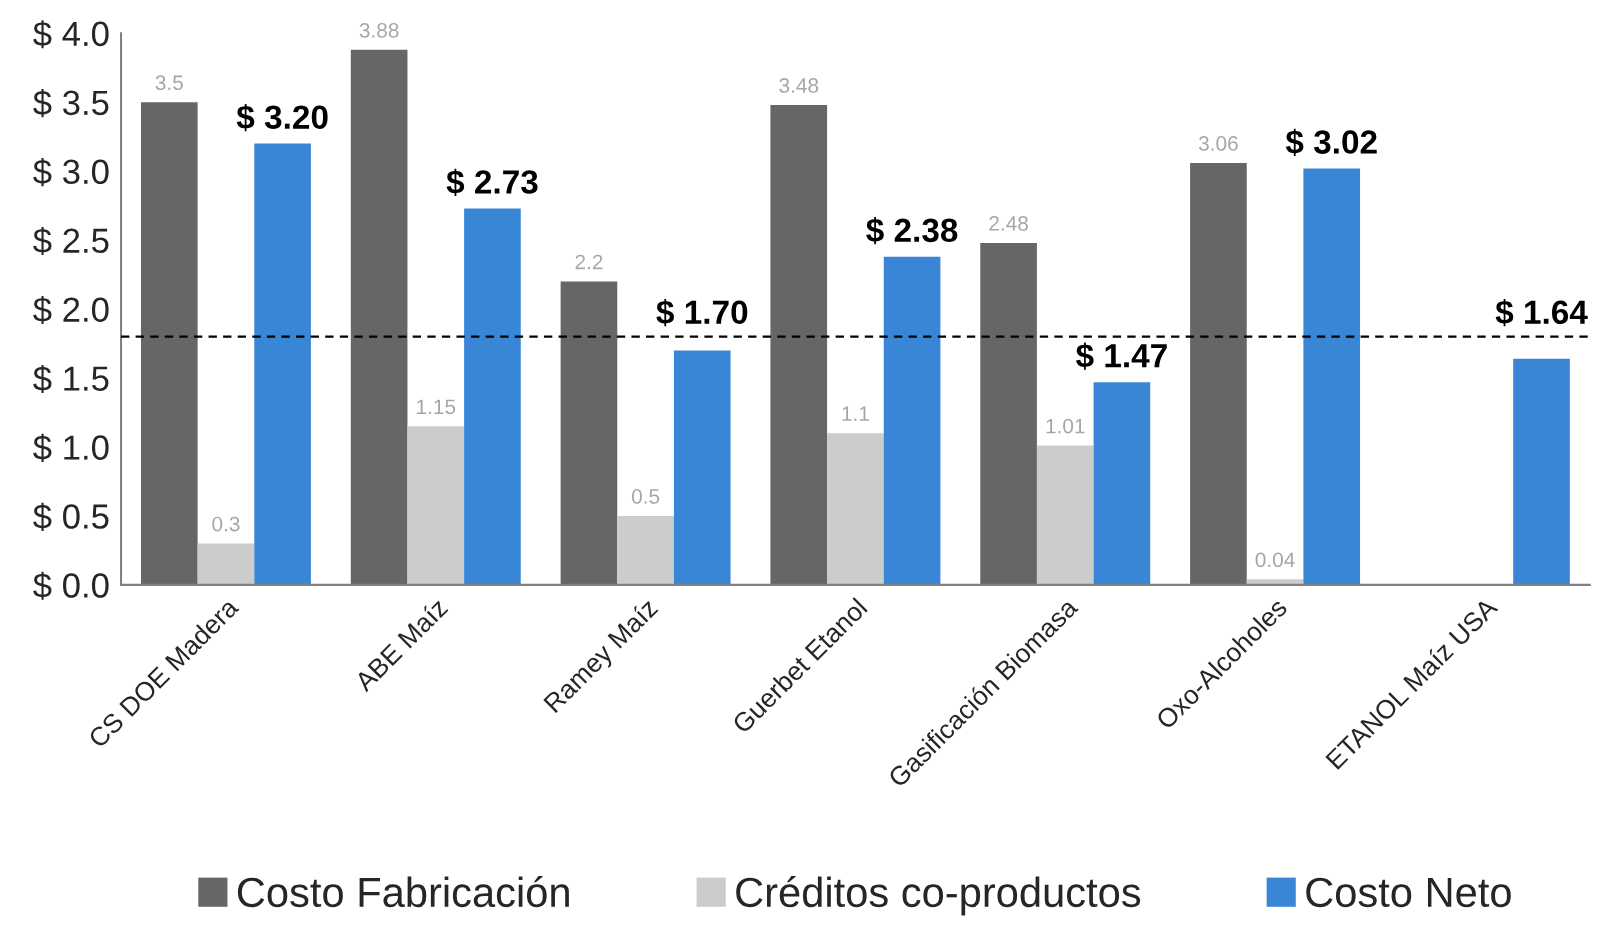 The width and height of the screenshot is (1614, 951). What do you see at coordinates (799, 85) in the screenshot?
I see `data-label: 3.48` at bounding box center [799, 85].